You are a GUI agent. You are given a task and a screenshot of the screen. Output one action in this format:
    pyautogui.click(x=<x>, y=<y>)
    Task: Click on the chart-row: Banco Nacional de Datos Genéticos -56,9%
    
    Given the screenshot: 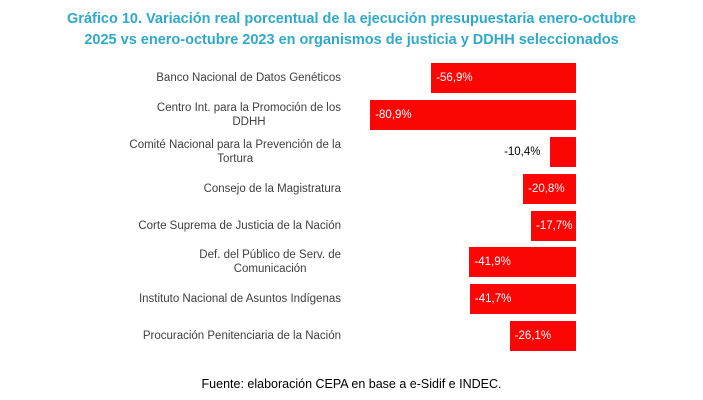 What is the action you would take?
    pyautogui.click(x=288, y=78)
    